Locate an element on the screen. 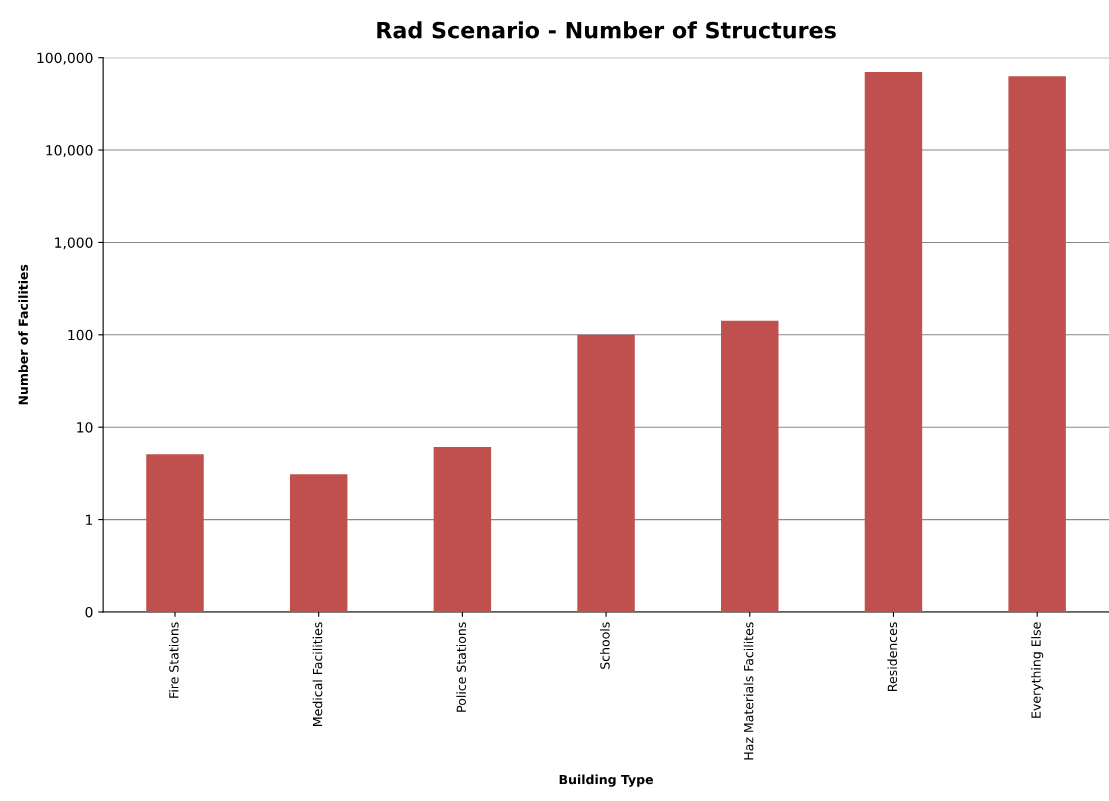  x-axis-title: Building Type is located at coordinates (606, 780).